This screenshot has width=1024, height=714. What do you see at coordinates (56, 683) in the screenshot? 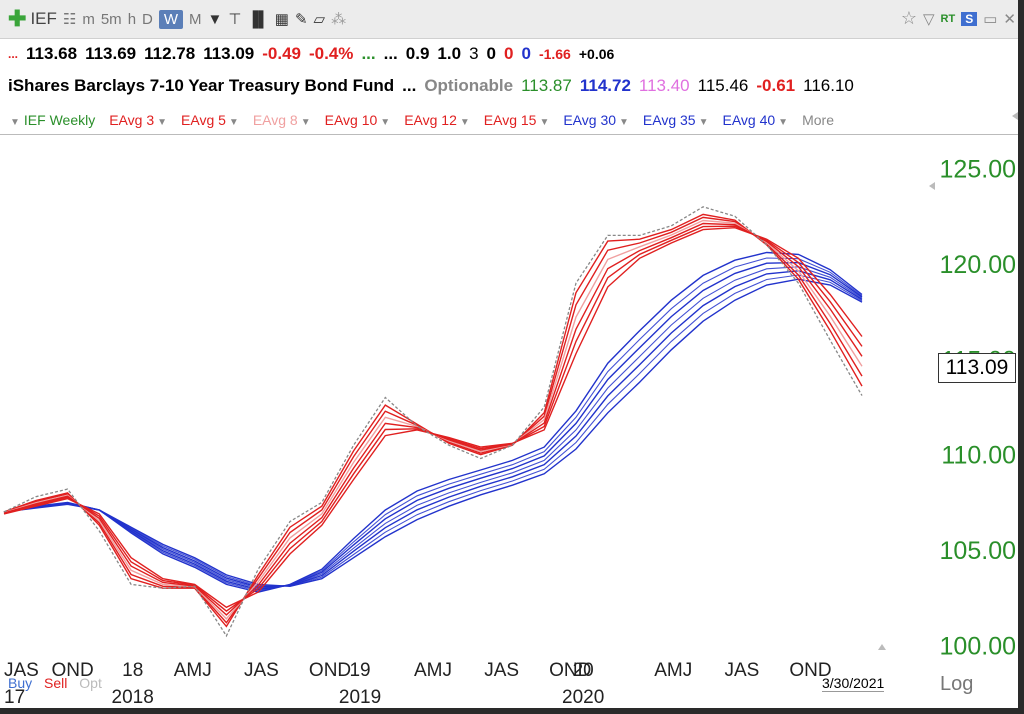
I see `sell-button: Sell` at bounding box center [56, 683].